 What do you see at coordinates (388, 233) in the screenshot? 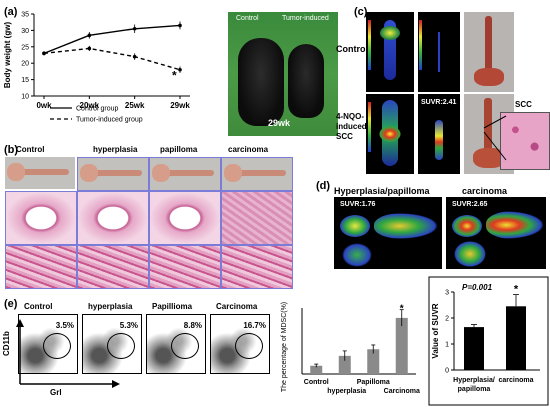
I see `pet-hyperplasia-panel: SUVR:1.76` at bounding box center [388, 233].